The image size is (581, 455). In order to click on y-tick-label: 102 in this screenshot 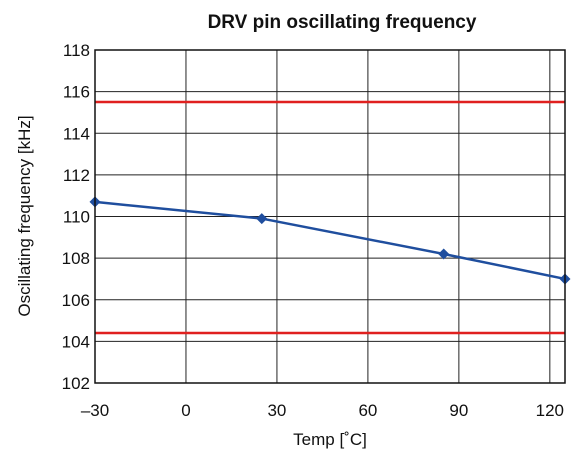, I will do `click(76, 383)`.